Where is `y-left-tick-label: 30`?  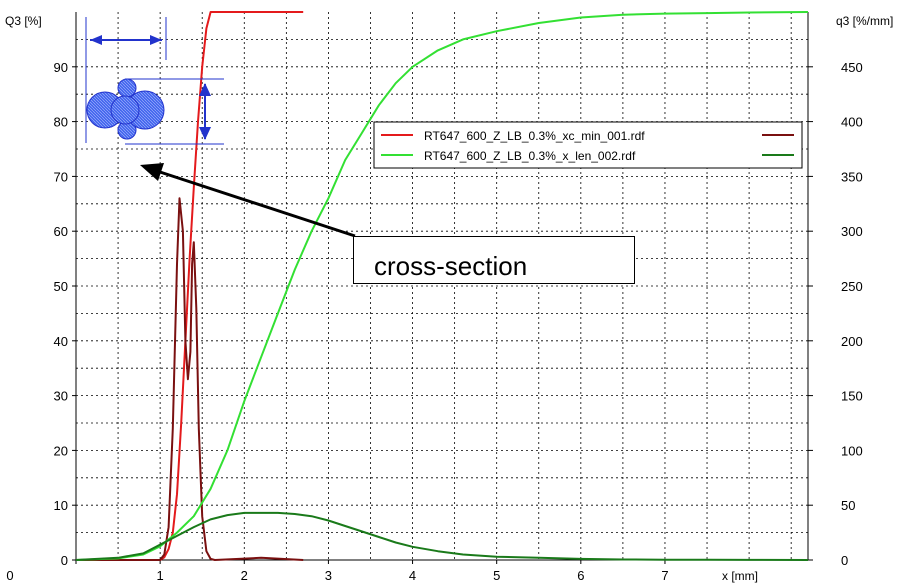
y-left-tick-label: 30 is located at coordinates (61, 396).